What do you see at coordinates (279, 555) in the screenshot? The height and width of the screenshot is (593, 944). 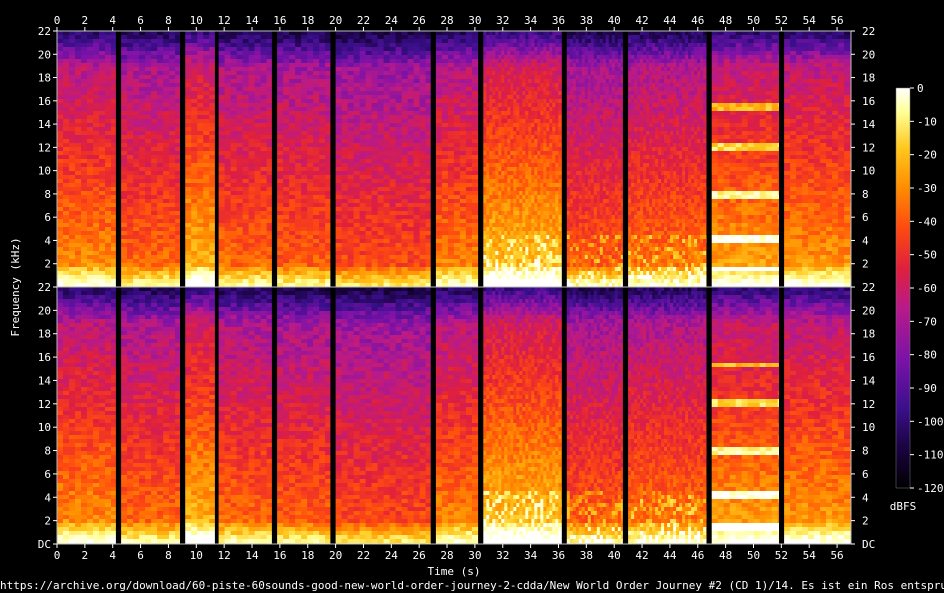 I see `x-tick-label-bottom: 16` at bounding box center [279, 555].